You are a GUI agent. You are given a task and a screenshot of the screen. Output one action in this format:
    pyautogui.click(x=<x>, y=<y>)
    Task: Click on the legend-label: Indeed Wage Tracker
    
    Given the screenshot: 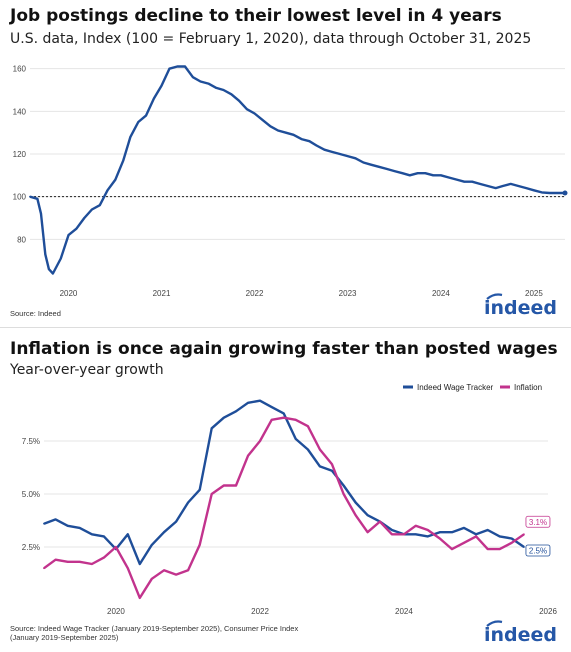 What is the action you would take?
    pyautogui.click(x=455, y=387)
    